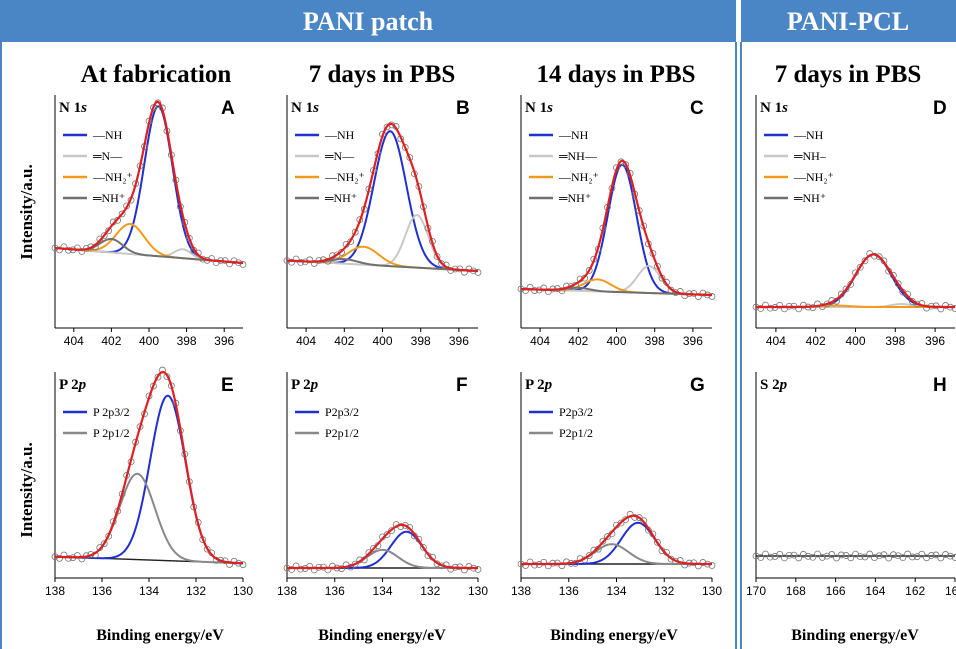 The image size is (956, 649). I want to click on x-tick-label: 138, so click(521, 591).